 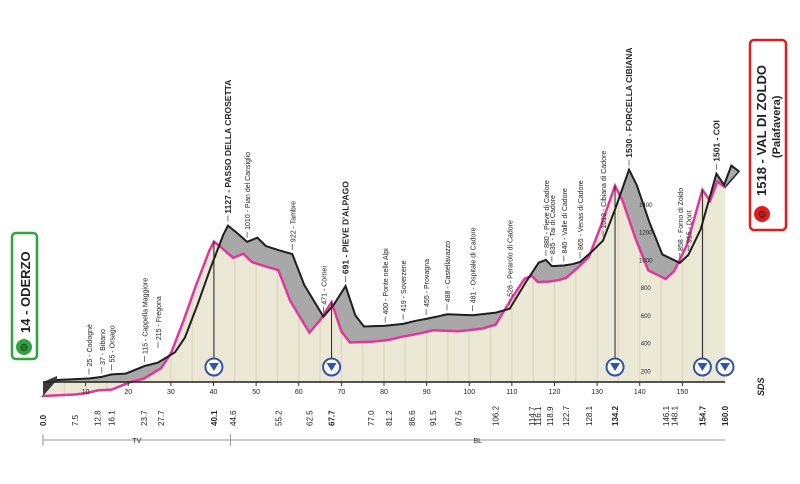 I want to click on km-tick-label: 70, so click(x=341, y=392).